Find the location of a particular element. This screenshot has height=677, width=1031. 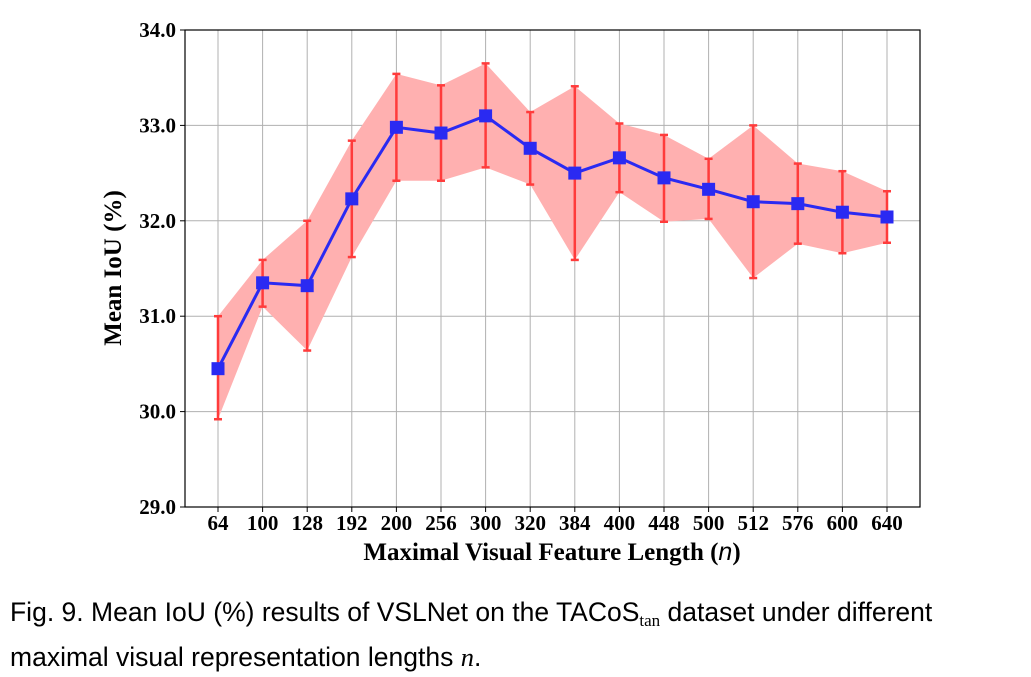

x-tick-label: 400 is located at coordinates (620, 523).